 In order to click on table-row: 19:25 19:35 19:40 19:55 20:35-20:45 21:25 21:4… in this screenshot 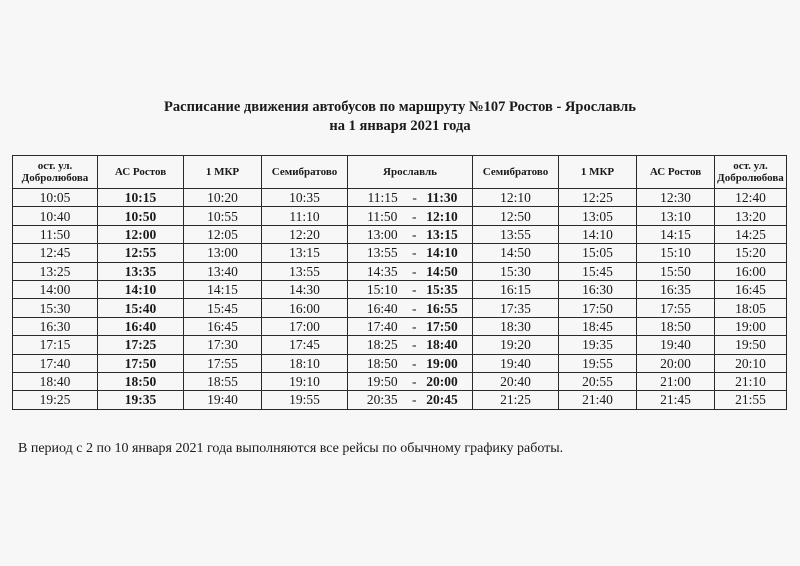, I will do `click(399, 400)`.